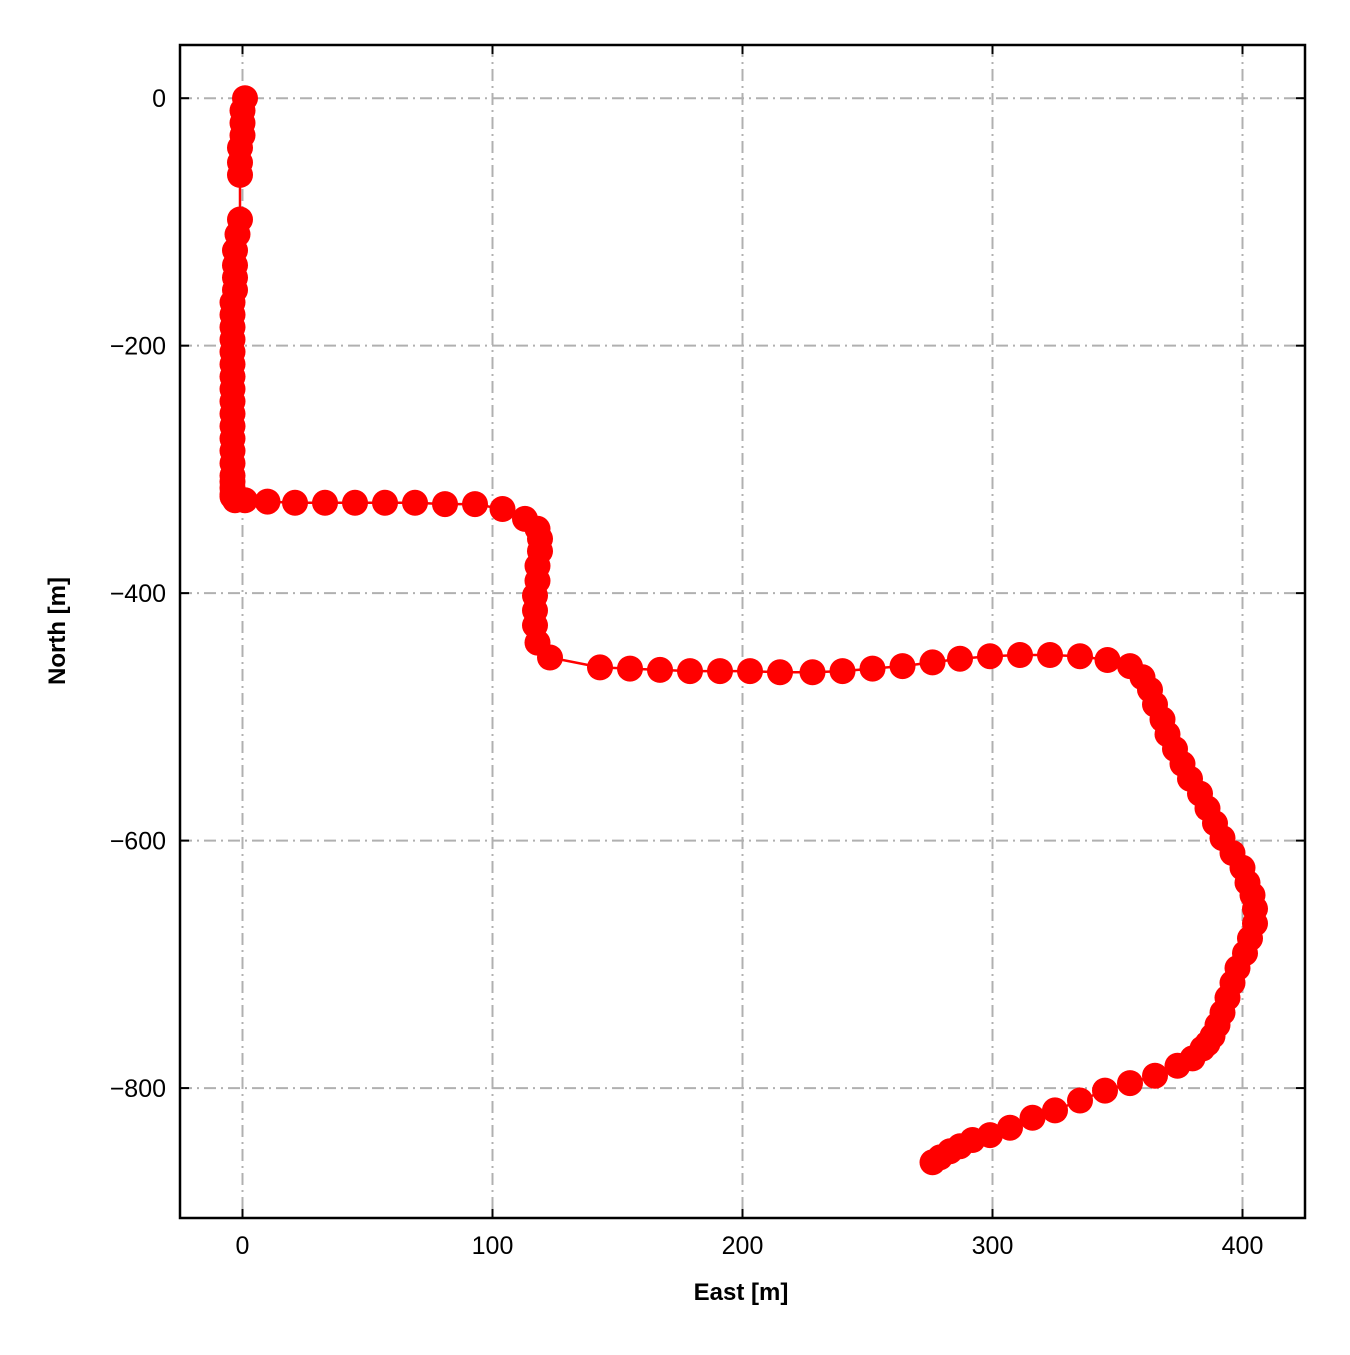 This screenshot has height=1355, width=1350. Describe the element at coordinates (741, 1292) in the screenshot. I see `x-axis-label: East [m]` at that location.